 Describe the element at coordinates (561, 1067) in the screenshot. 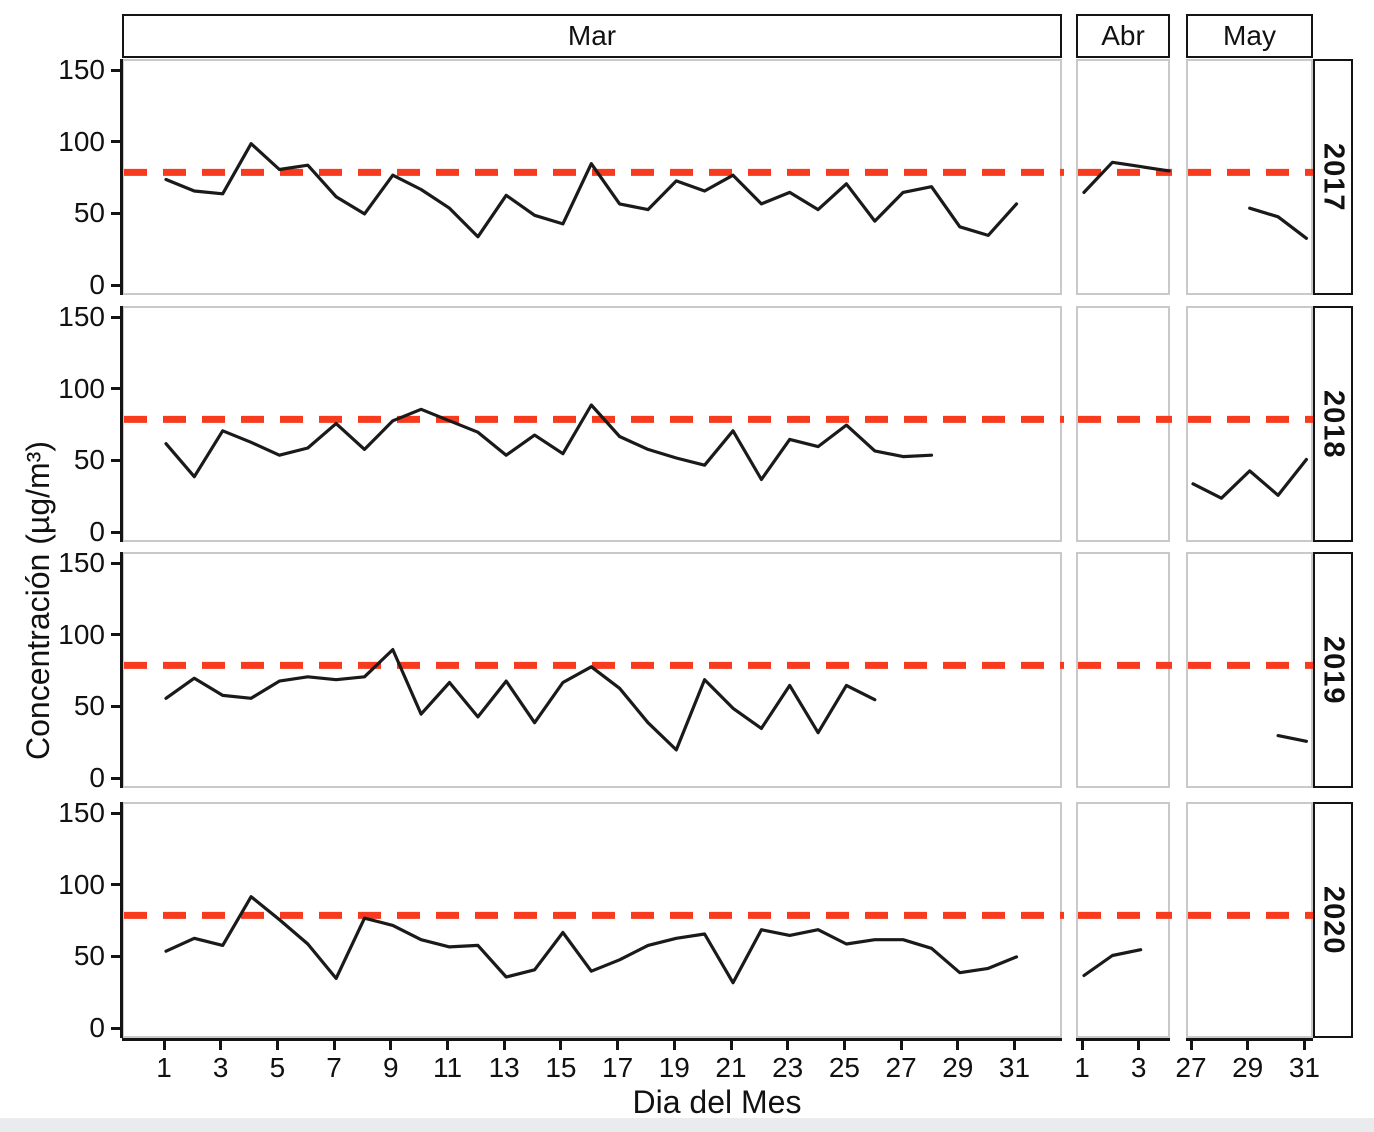

I see `x-tick-label: 15` at that location.